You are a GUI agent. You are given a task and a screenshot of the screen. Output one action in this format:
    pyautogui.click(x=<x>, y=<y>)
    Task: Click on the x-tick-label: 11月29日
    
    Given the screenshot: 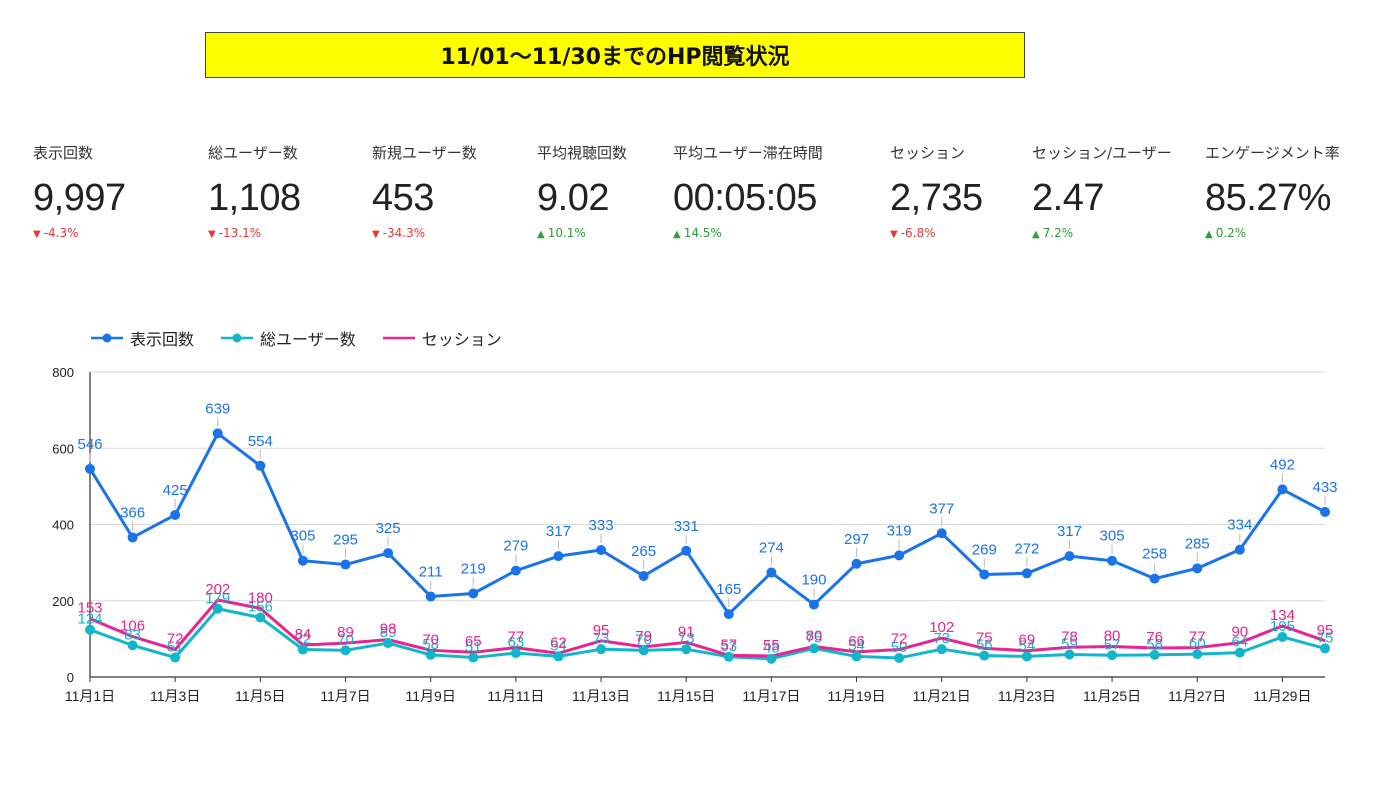 What is the action you would take?
    pyautogui.click(x=1282, y=696)
    